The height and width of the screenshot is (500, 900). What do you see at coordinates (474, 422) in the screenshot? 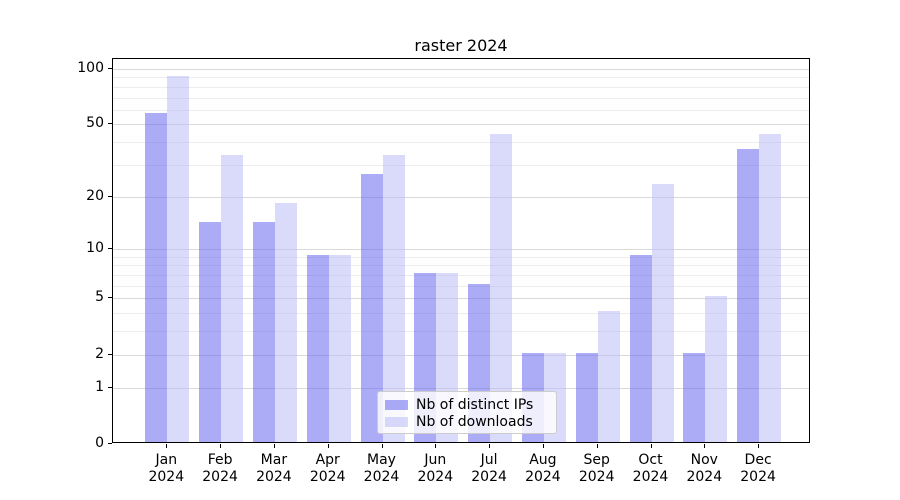
I see `legend-label-downloads: Nb of downloads` at bounding box center [474, 422].